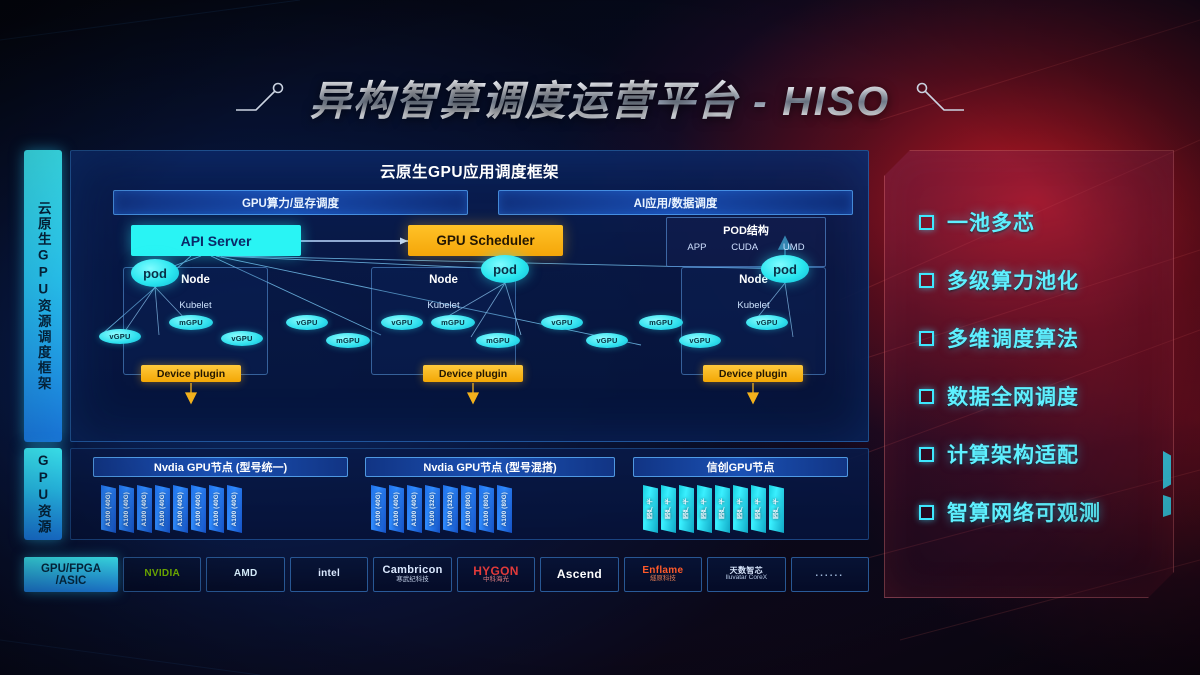 This screenshot has height=675, width=1200. I want to click on pod-ellipse-3: pod, so click(785, 269).